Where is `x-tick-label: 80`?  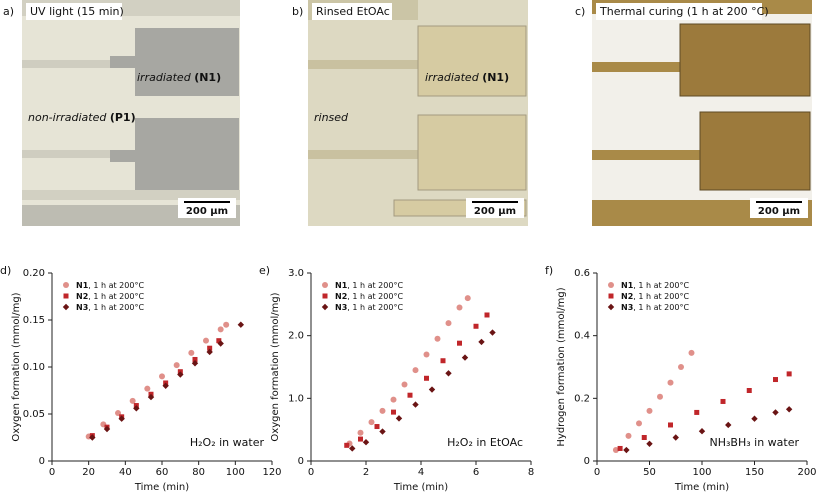 x-tick-label: 80 is located at coordinates (198, 472).